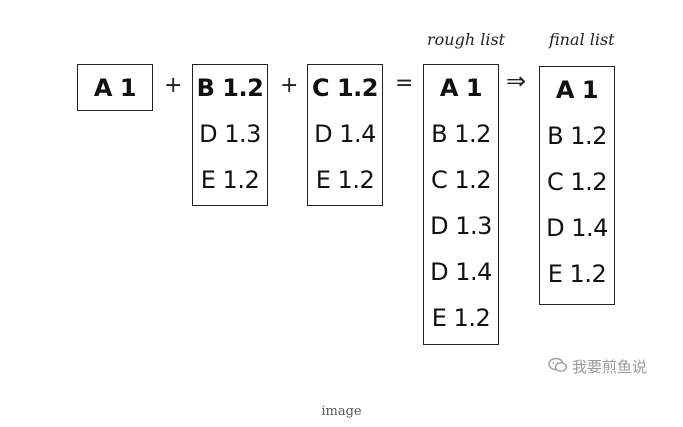 This screenshot has width=683, height=427. Describe the element at coordinates (345, 88) in the screenshot. I see `box-c-item: C 1.2` at that location.